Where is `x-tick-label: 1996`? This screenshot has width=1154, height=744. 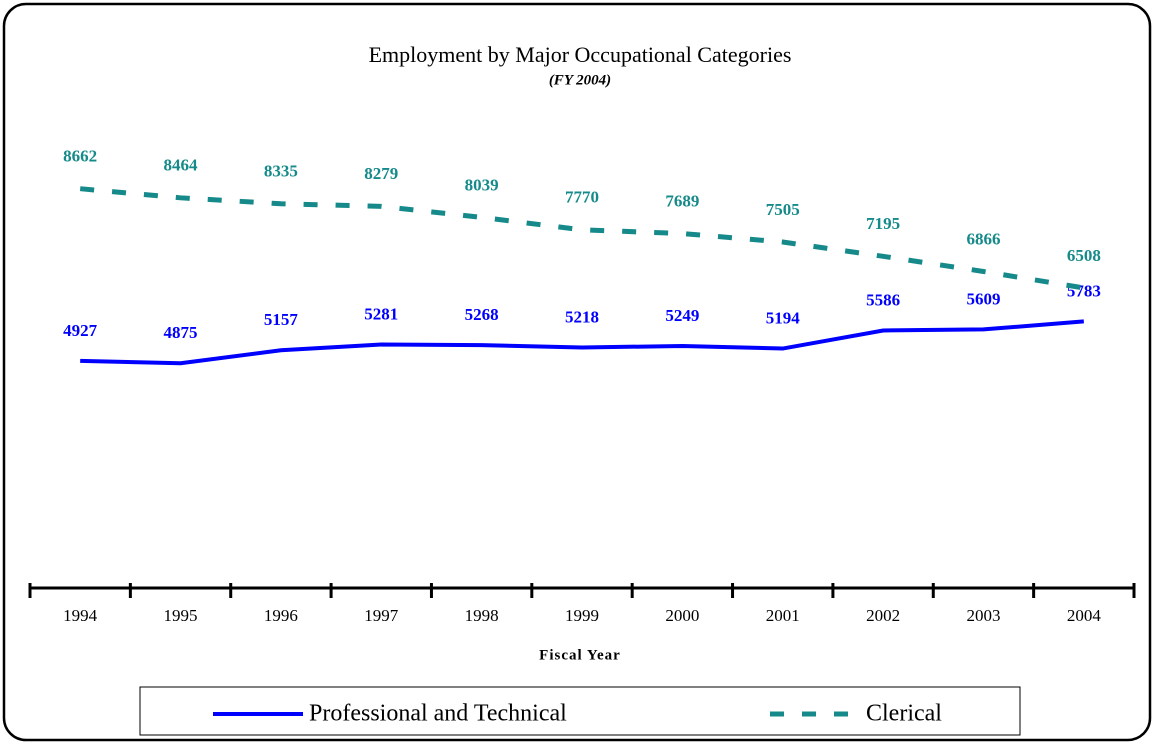
x-tick-label: 1996 is located at coordinates (281, 615).